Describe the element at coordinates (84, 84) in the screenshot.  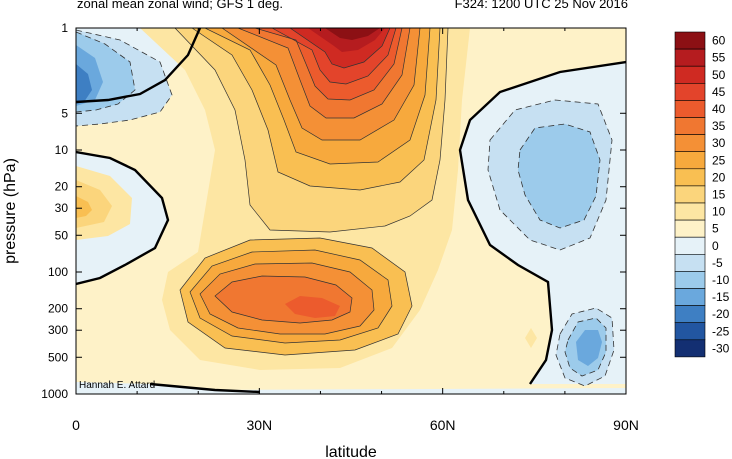
I see `band-tropical-minus20` at that location.